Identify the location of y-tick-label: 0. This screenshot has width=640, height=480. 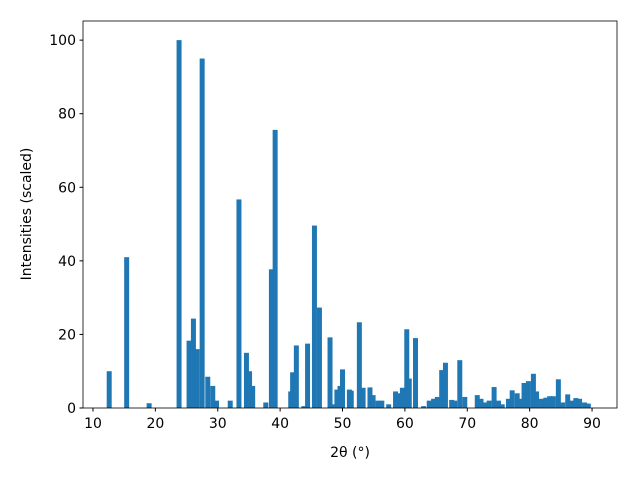
(71, 409).